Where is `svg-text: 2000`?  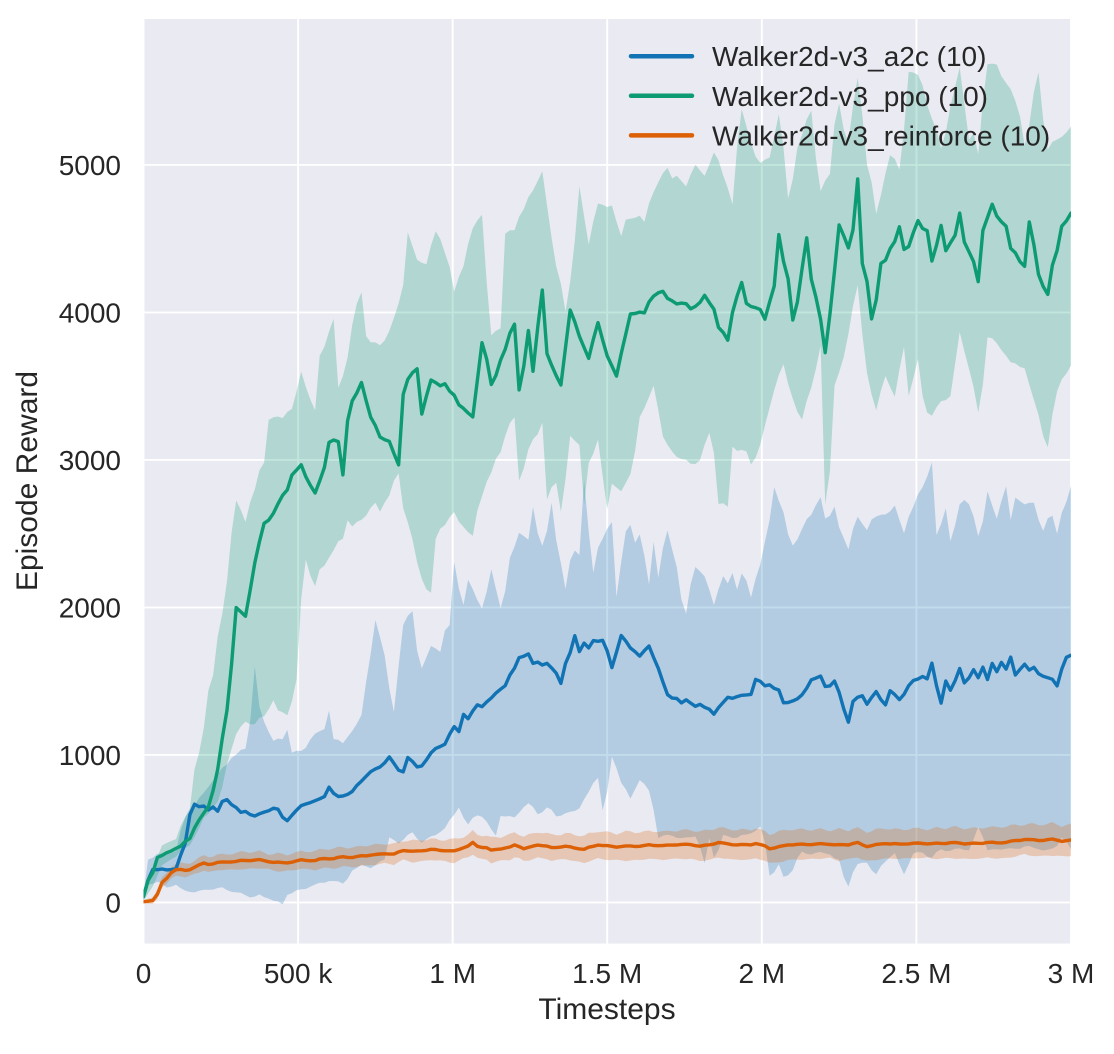
svg-text: 2000 is located at coordinates (90, 607).